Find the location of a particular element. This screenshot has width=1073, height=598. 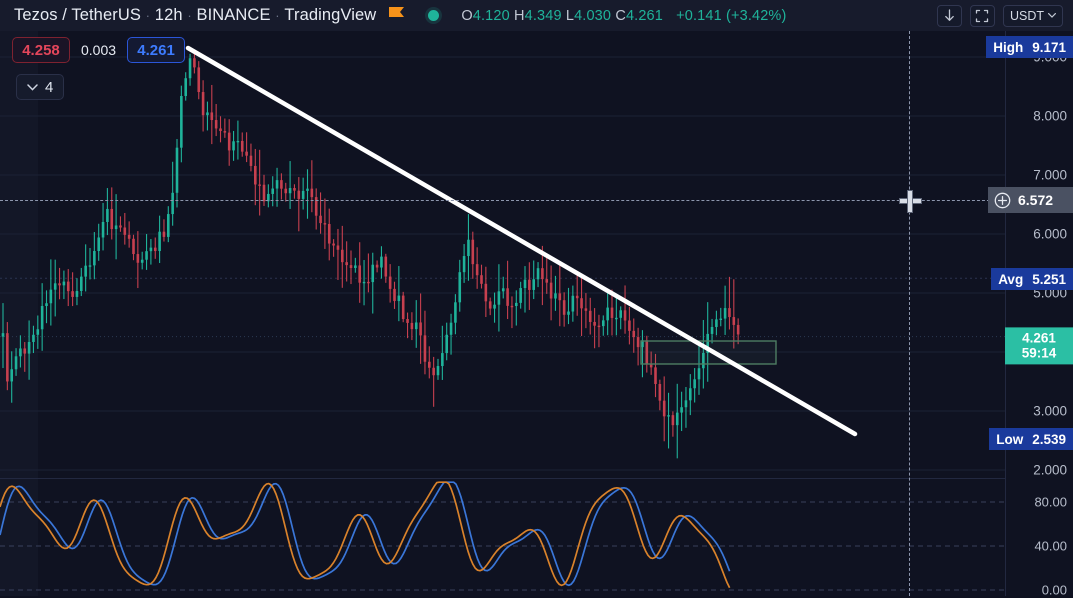

plus-circle-icon is located at coordinates (1002, 200).